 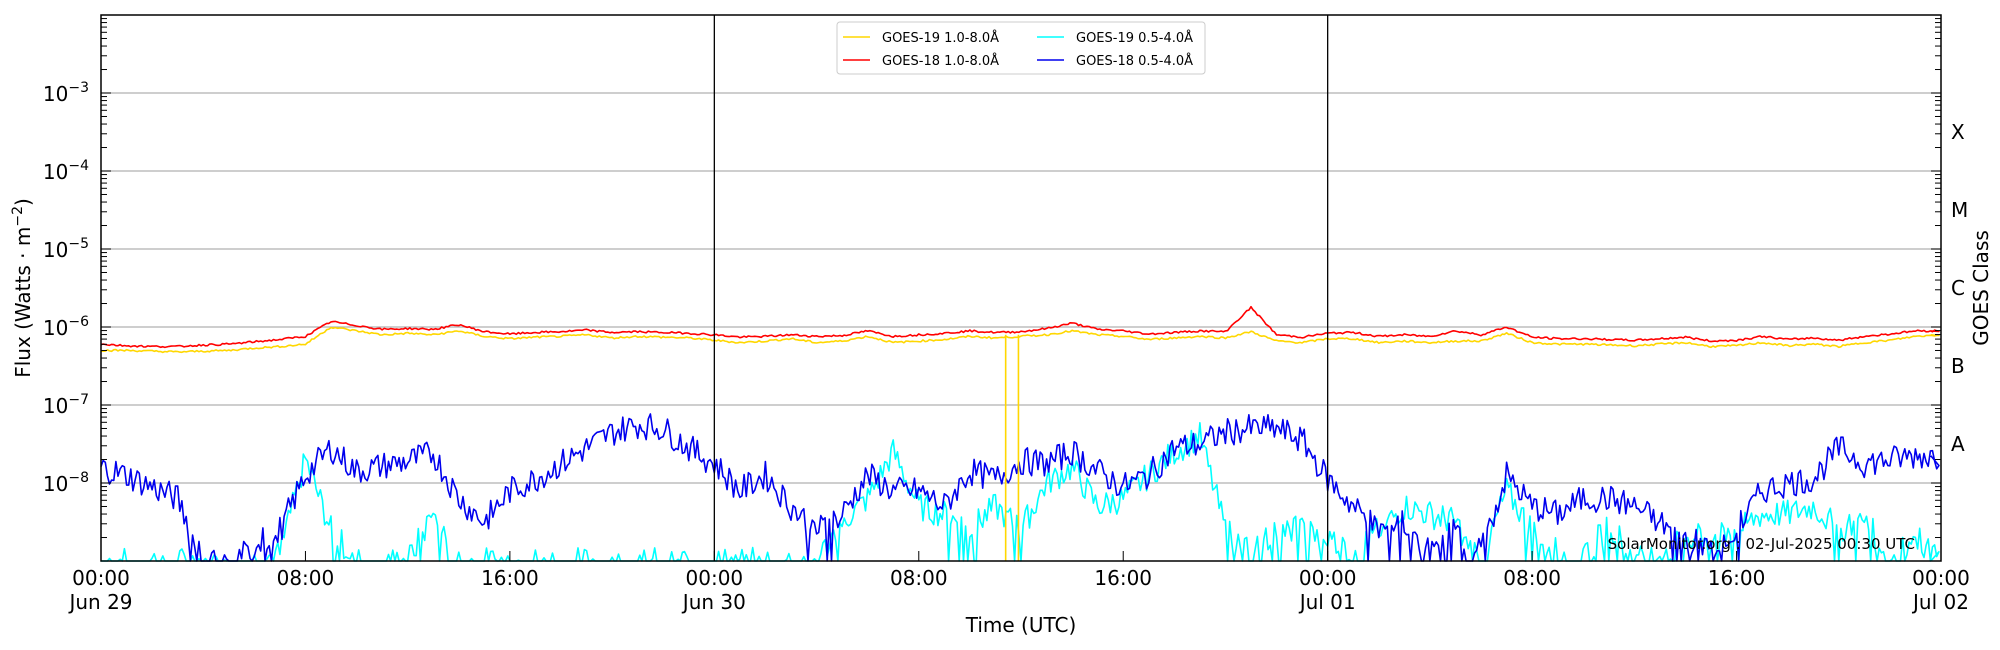 I want to click on svg-text: GOES-19 1.0-8.0Å, so click(x=940, y=38).